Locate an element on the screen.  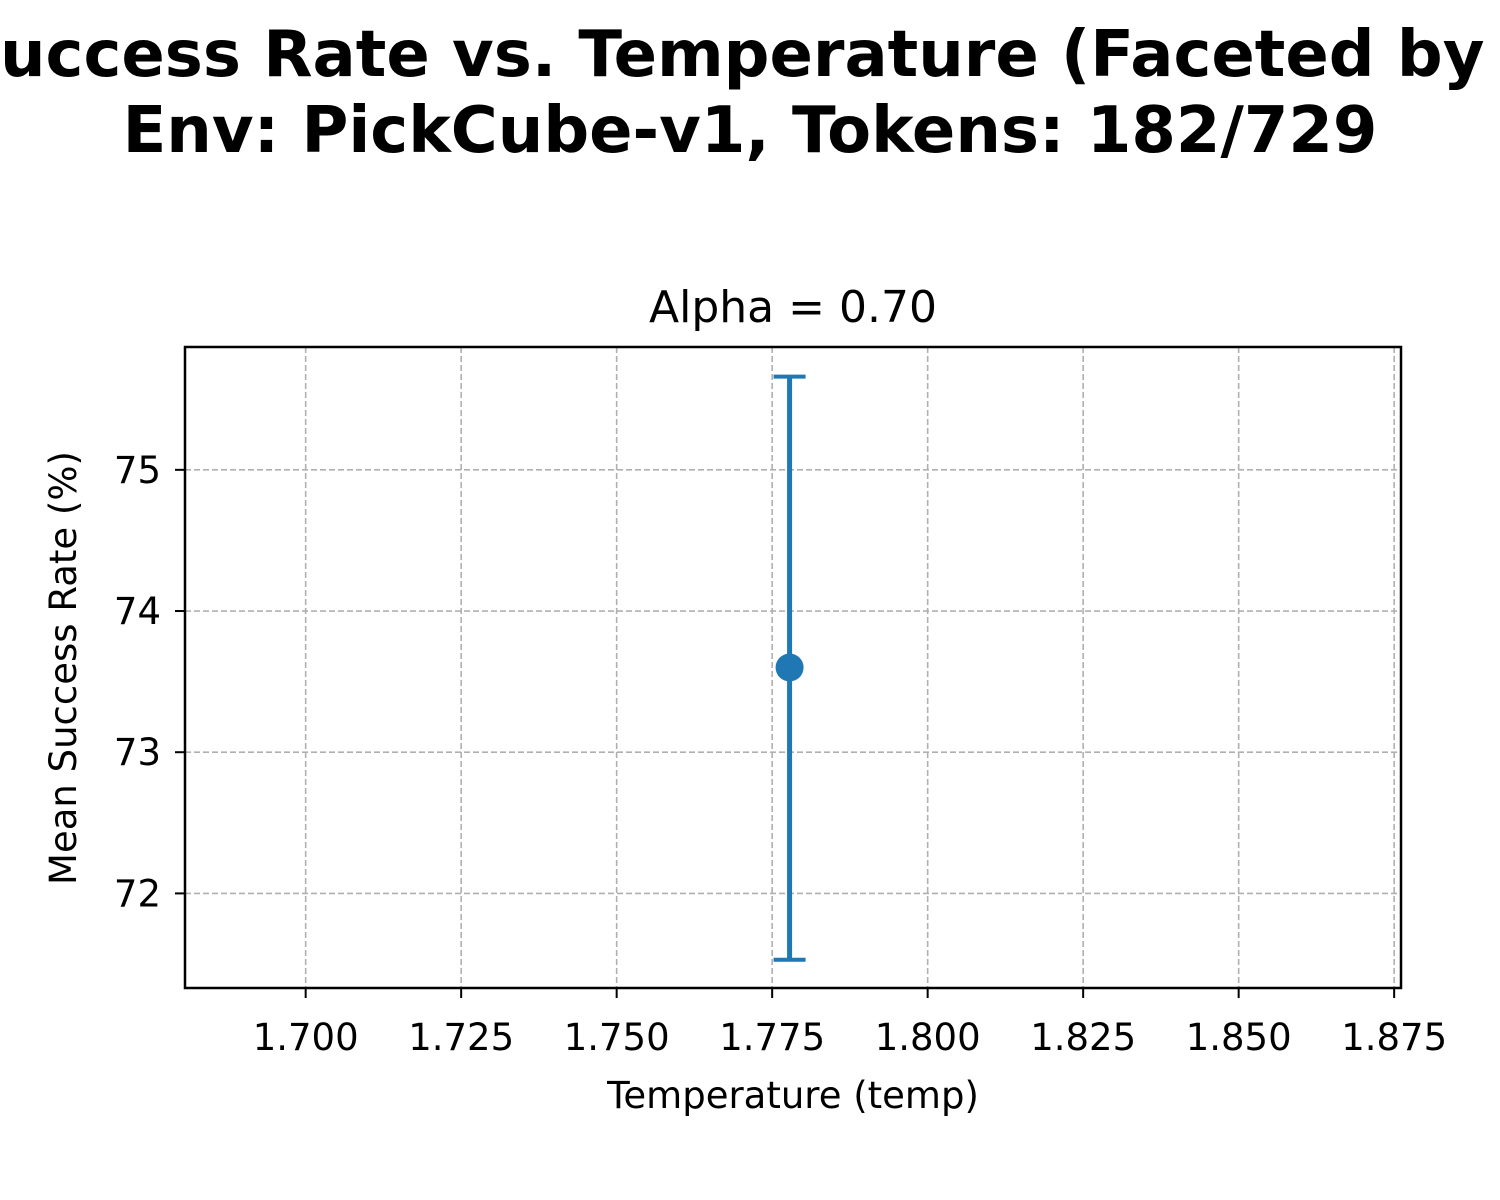
y-tick-label: 73 is located at coordinates (137, 752).